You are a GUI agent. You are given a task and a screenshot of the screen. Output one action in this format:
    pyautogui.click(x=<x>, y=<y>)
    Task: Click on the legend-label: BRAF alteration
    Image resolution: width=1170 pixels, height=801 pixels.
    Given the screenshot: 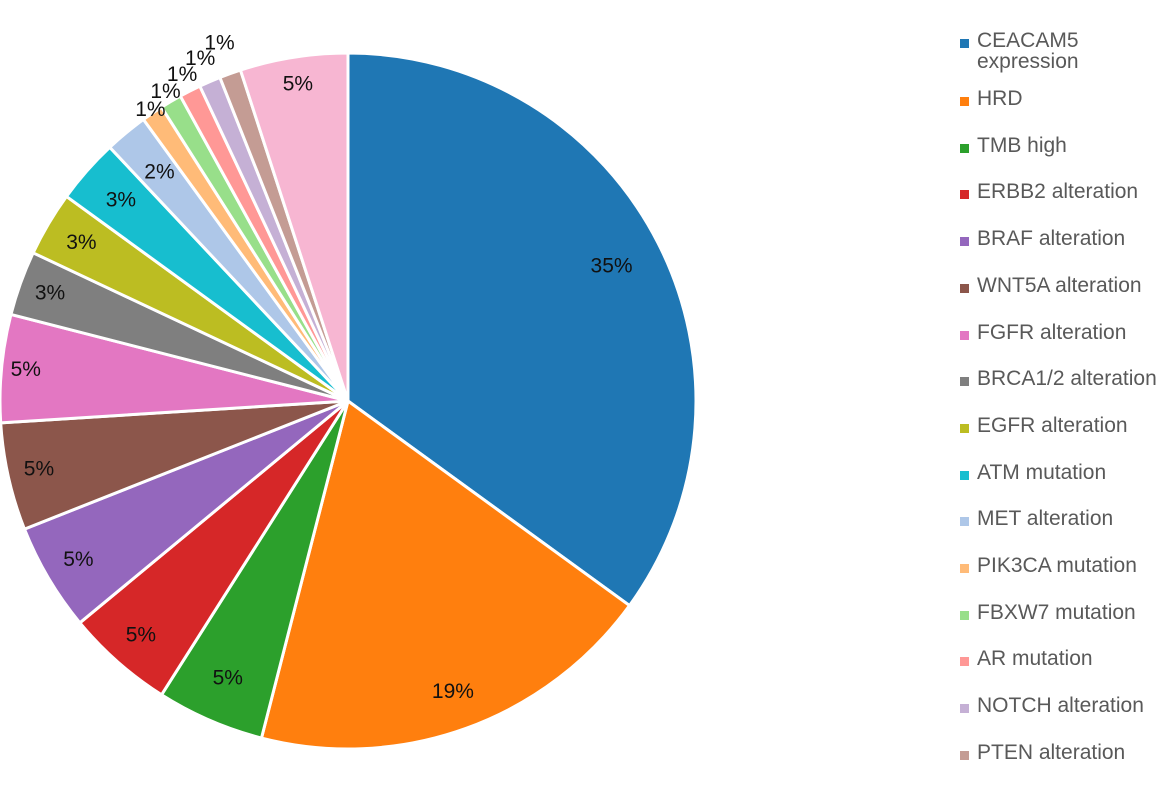 What is the action you would take?
    pyautogui.click(x=1051, y=239)
    